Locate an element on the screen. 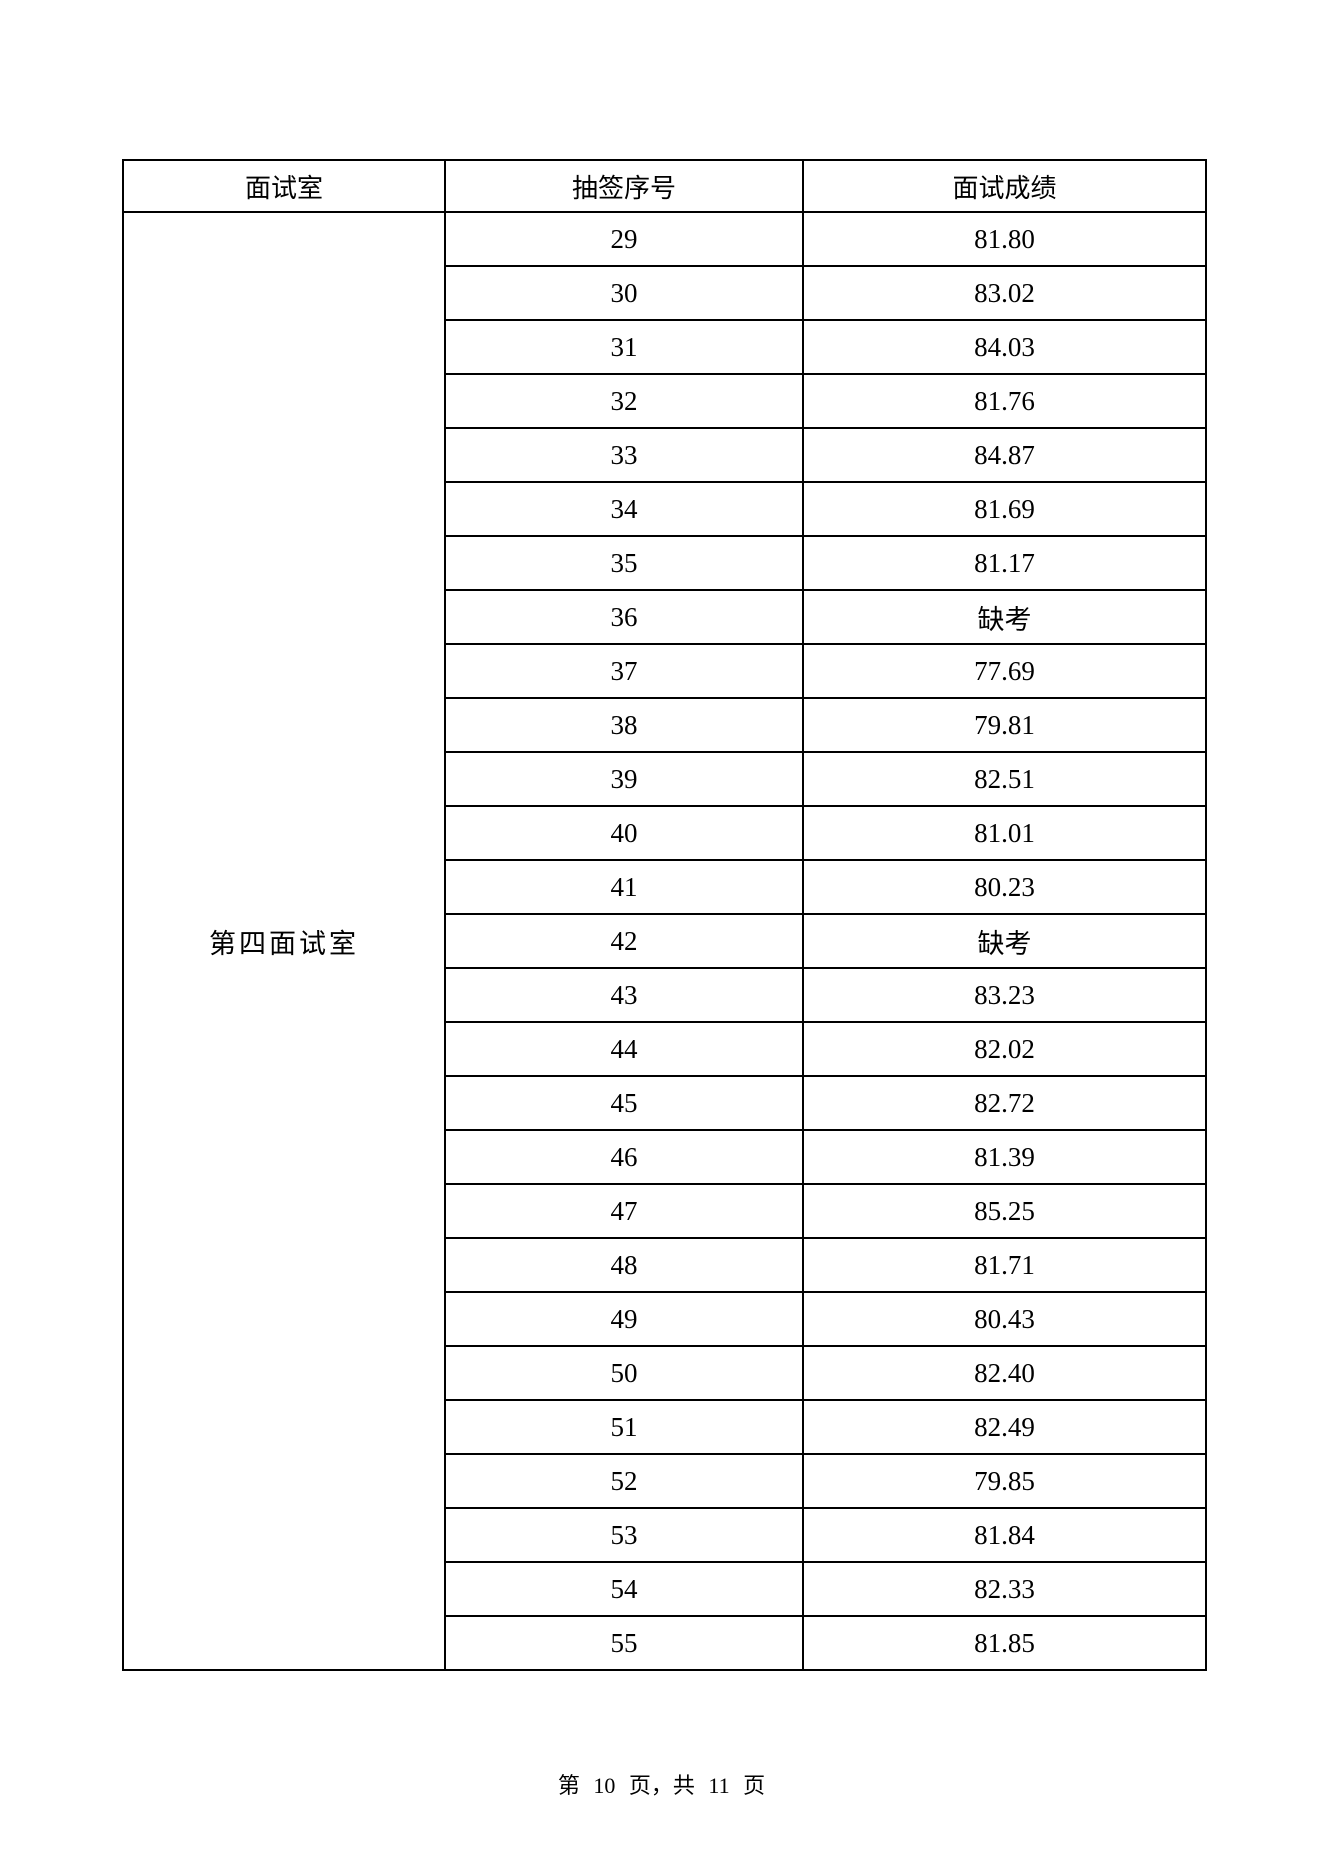  table-row: 35 81.17 is located at coordinates (665, 563).